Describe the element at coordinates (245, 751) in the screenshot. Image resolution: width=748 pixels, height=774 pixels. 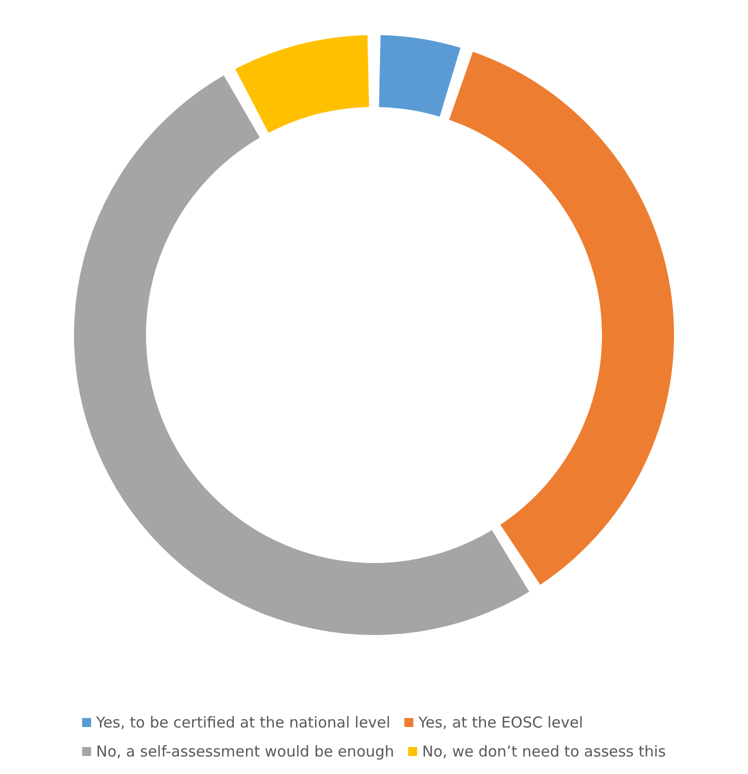
I see `legend-label: No, a self-assessment would be enough` at that location.